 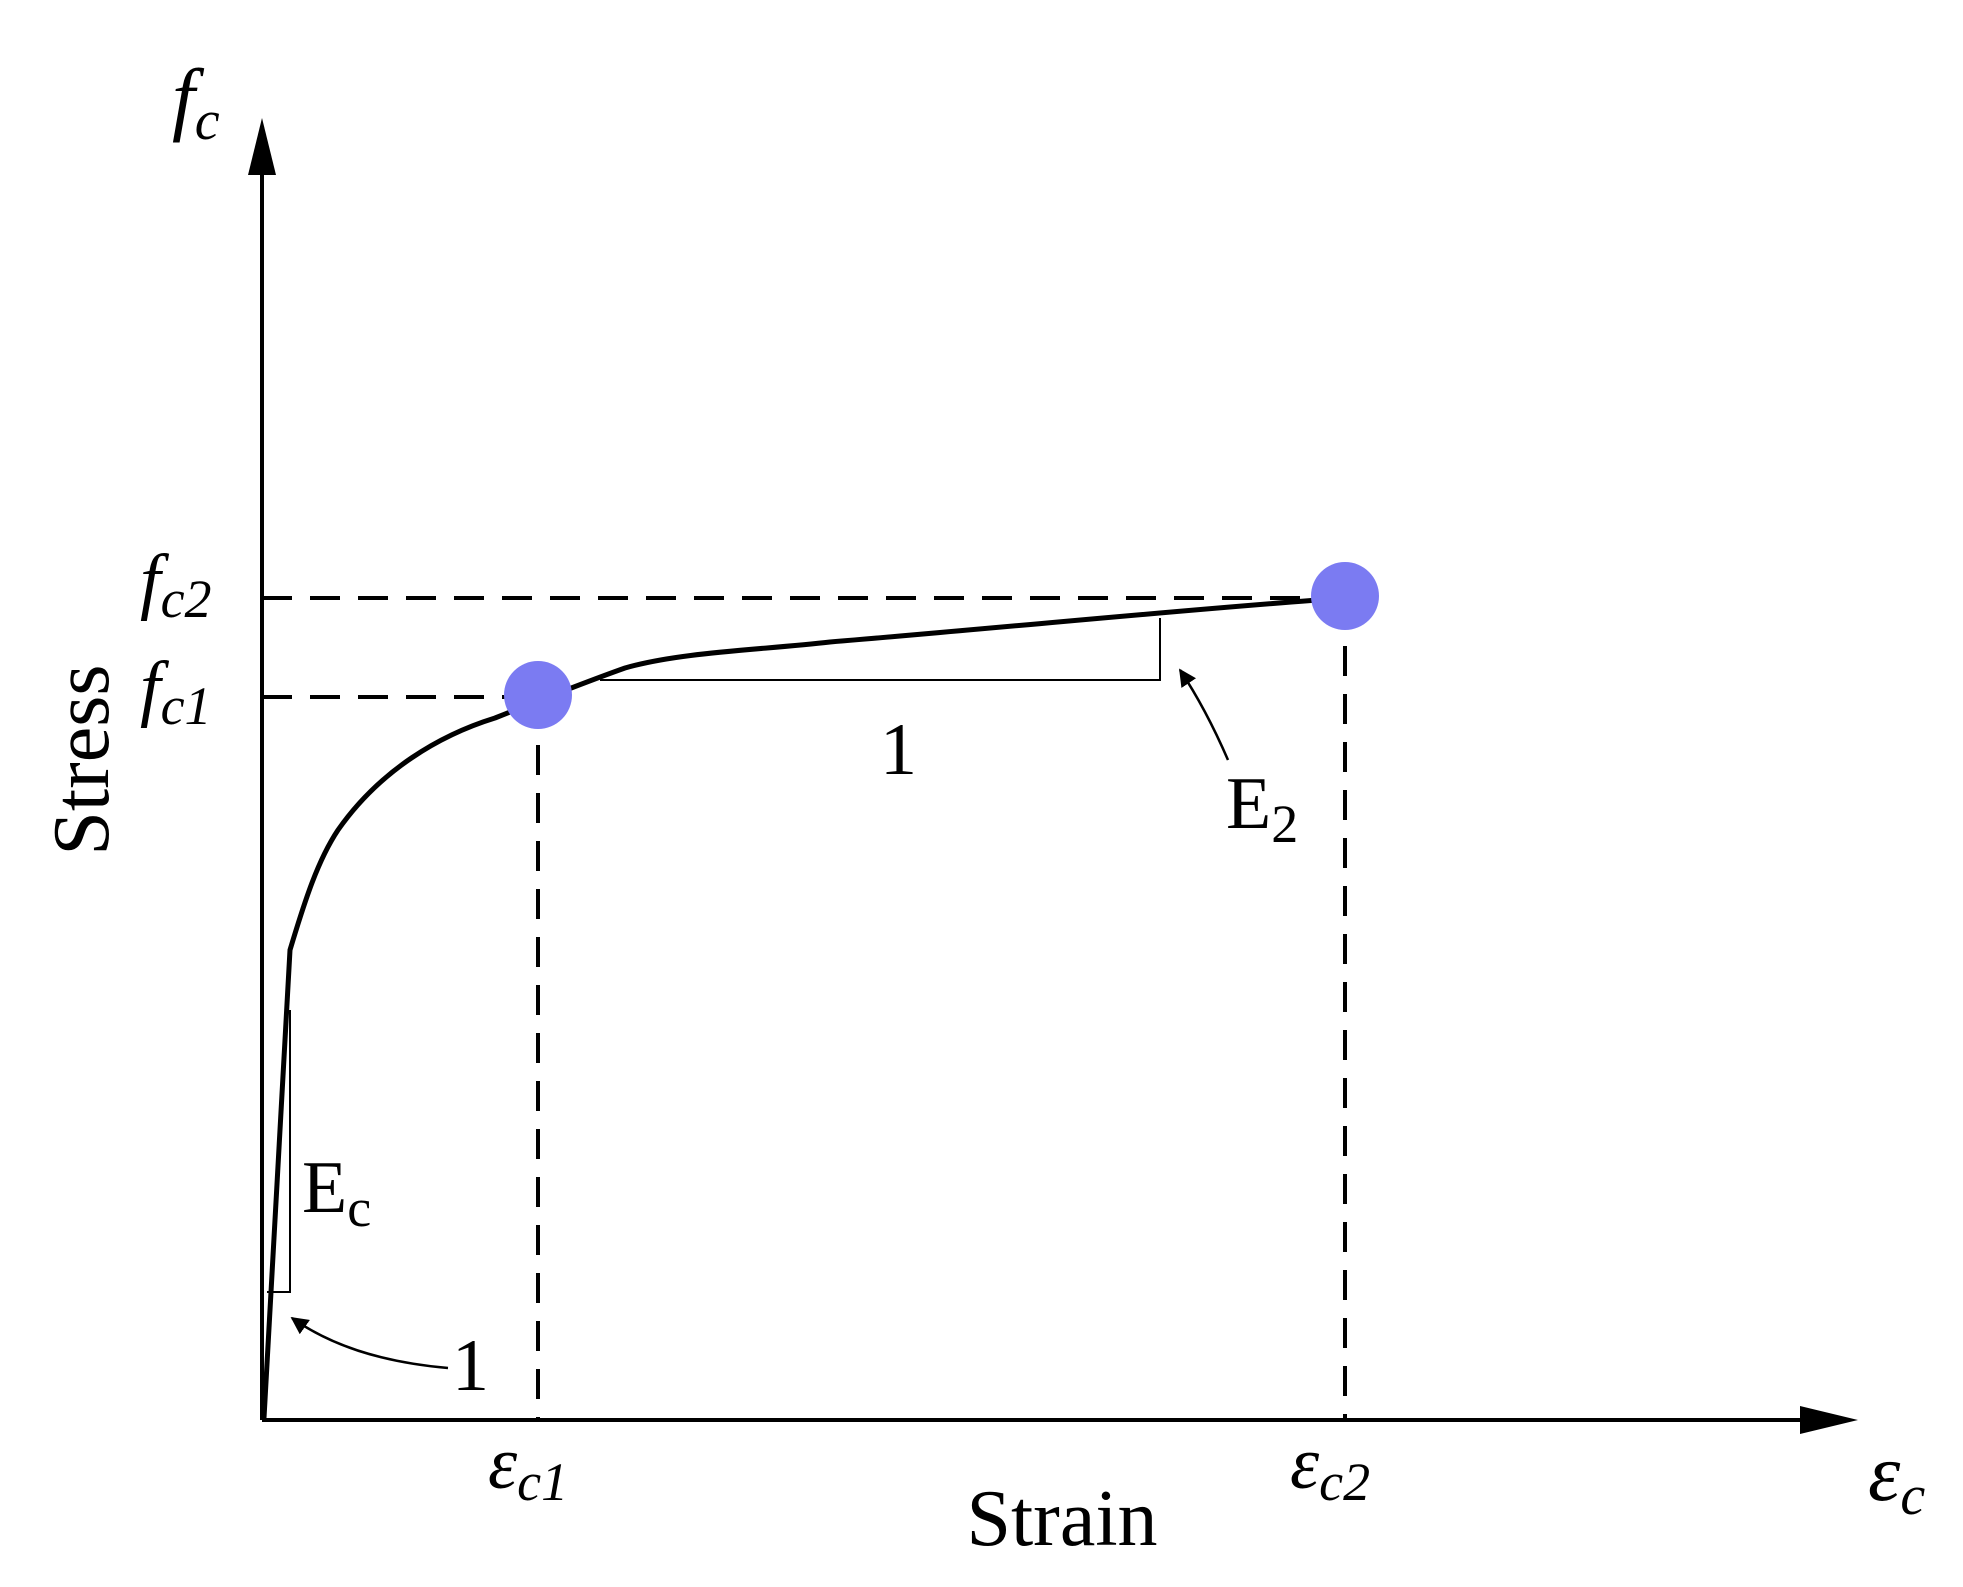 What do you see at coordinates (470, 1366) in the screenshot?
I see `initial-slope-run-label: 1` at bounding box center [470, 1366].